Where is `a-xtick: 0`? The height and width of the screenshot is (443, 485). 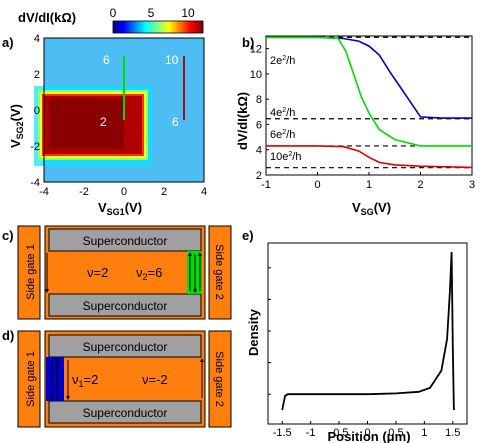
a-xtick: 0 is located at coordinates (124, 192).